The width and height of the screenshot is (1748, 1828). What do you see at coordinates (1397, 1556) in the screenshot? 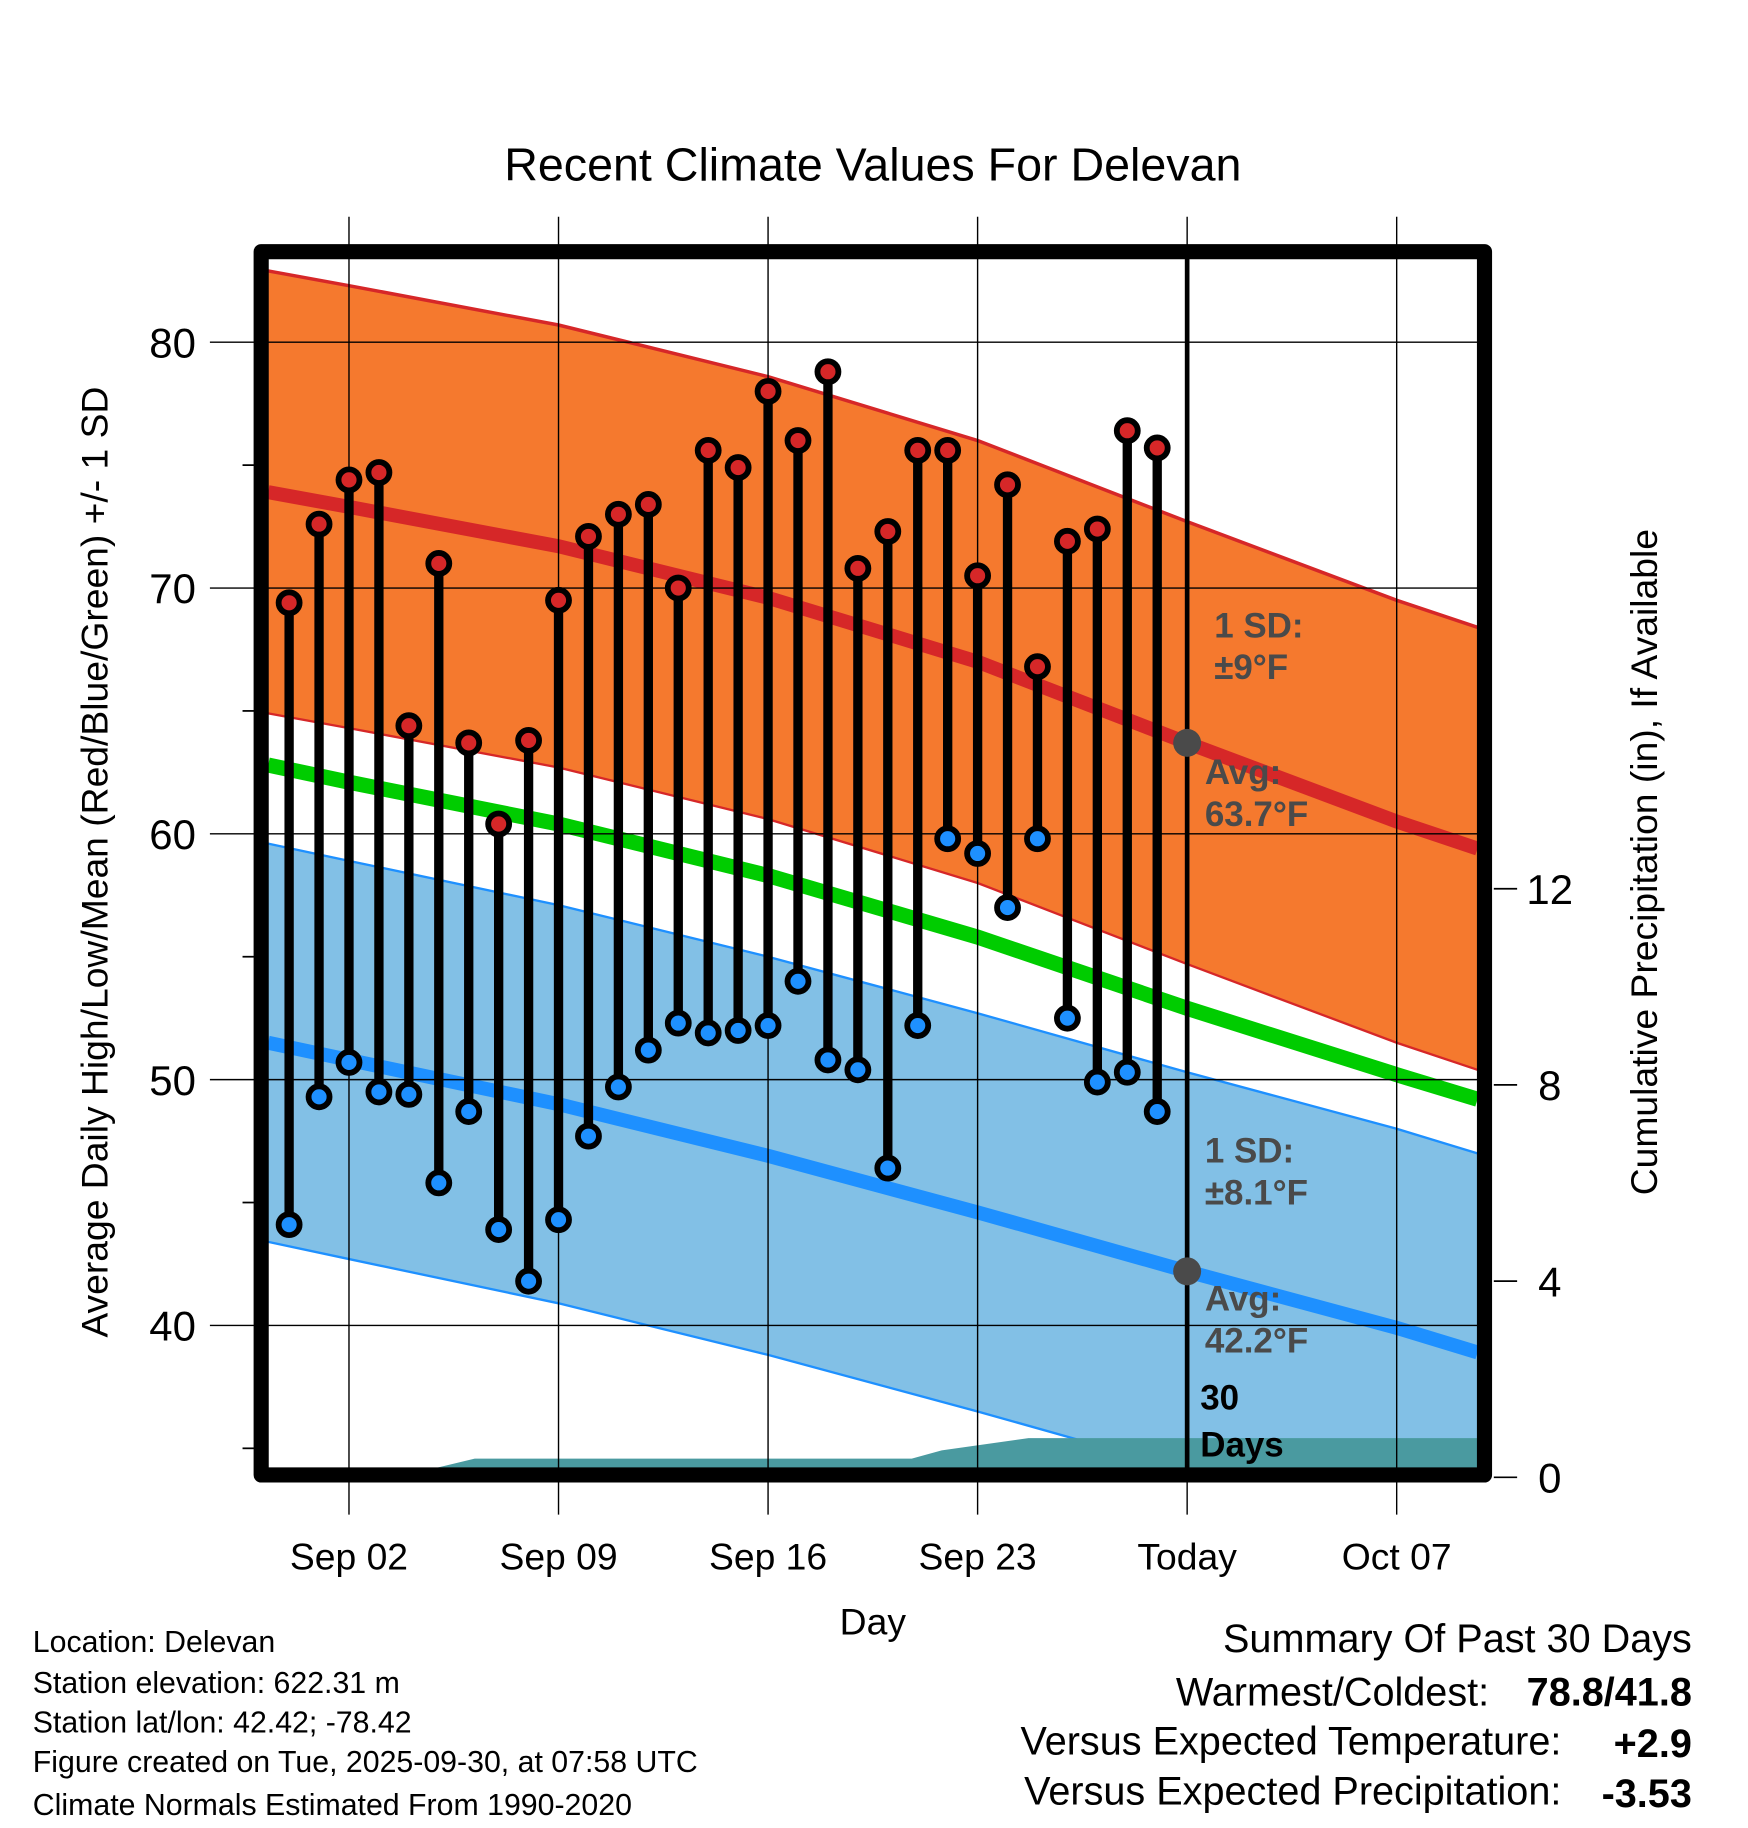
I see `x-tick-label: Oct 07` at bounding box center [1397, 1556].